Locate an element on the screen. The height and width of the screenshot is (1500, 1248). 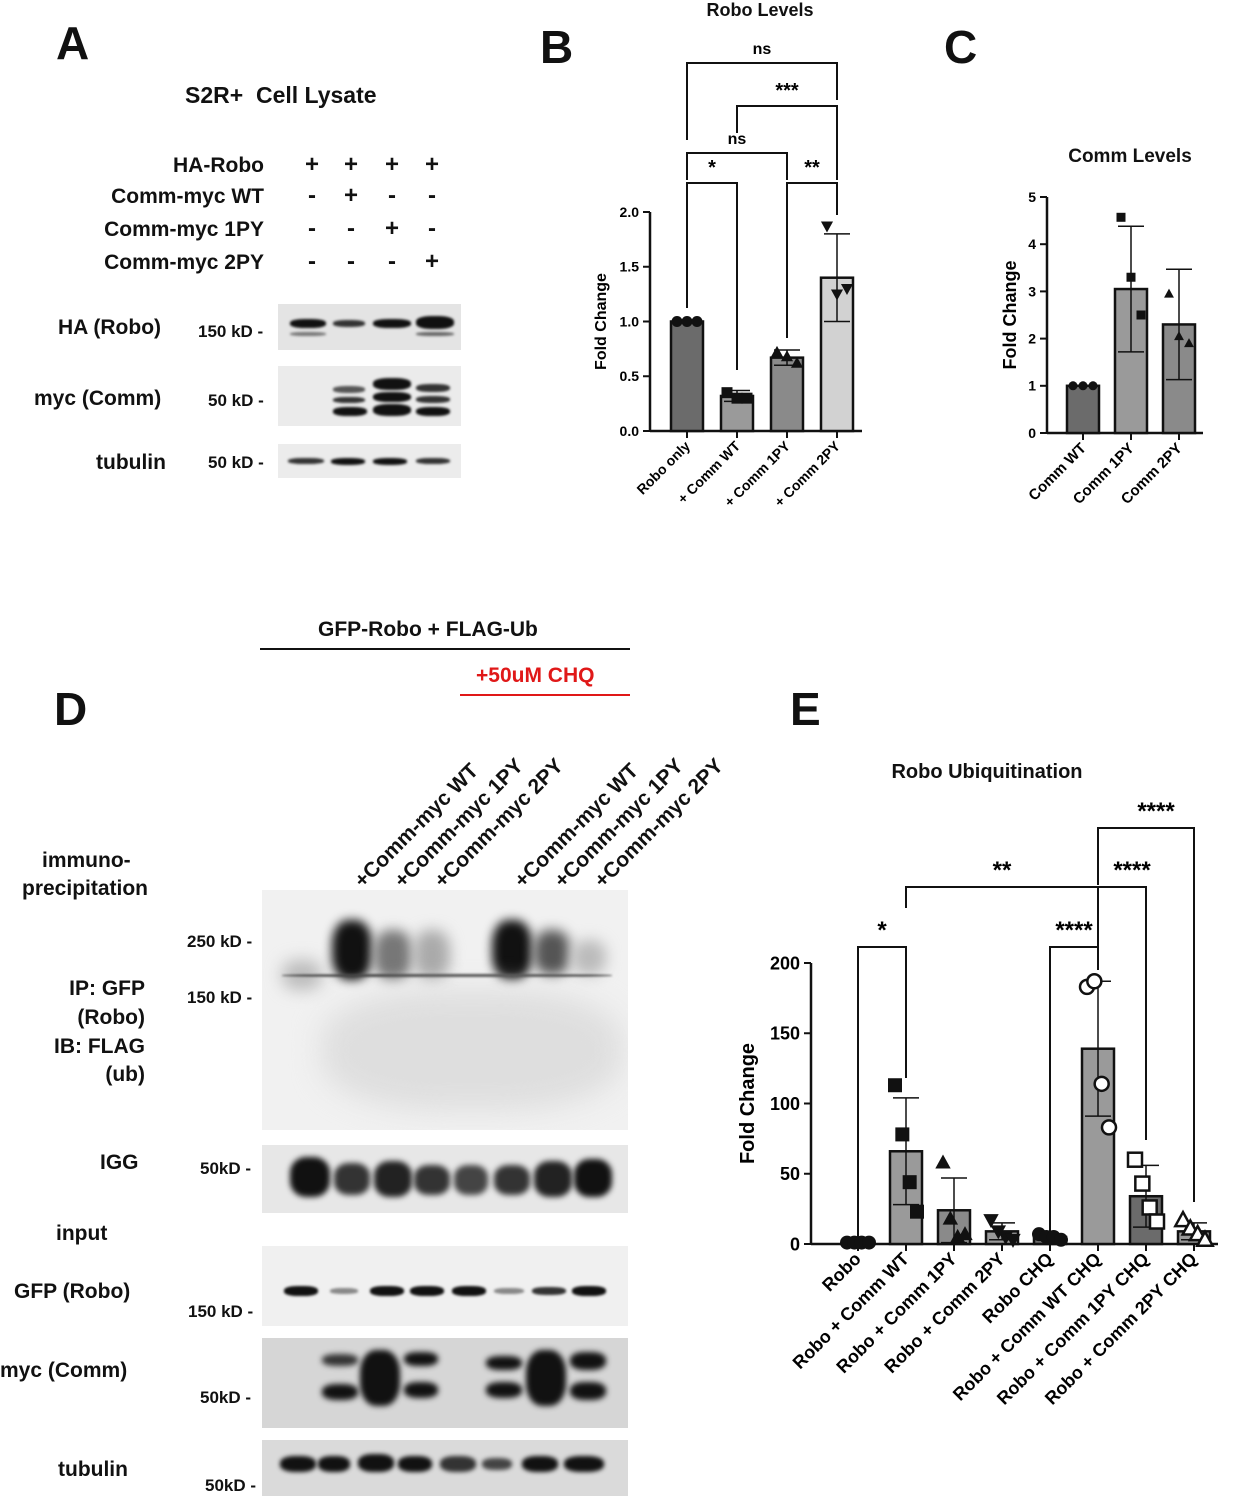
panel-d-header: GFP-Robo + FLAG-Ub is located at coordinates (428, 629).